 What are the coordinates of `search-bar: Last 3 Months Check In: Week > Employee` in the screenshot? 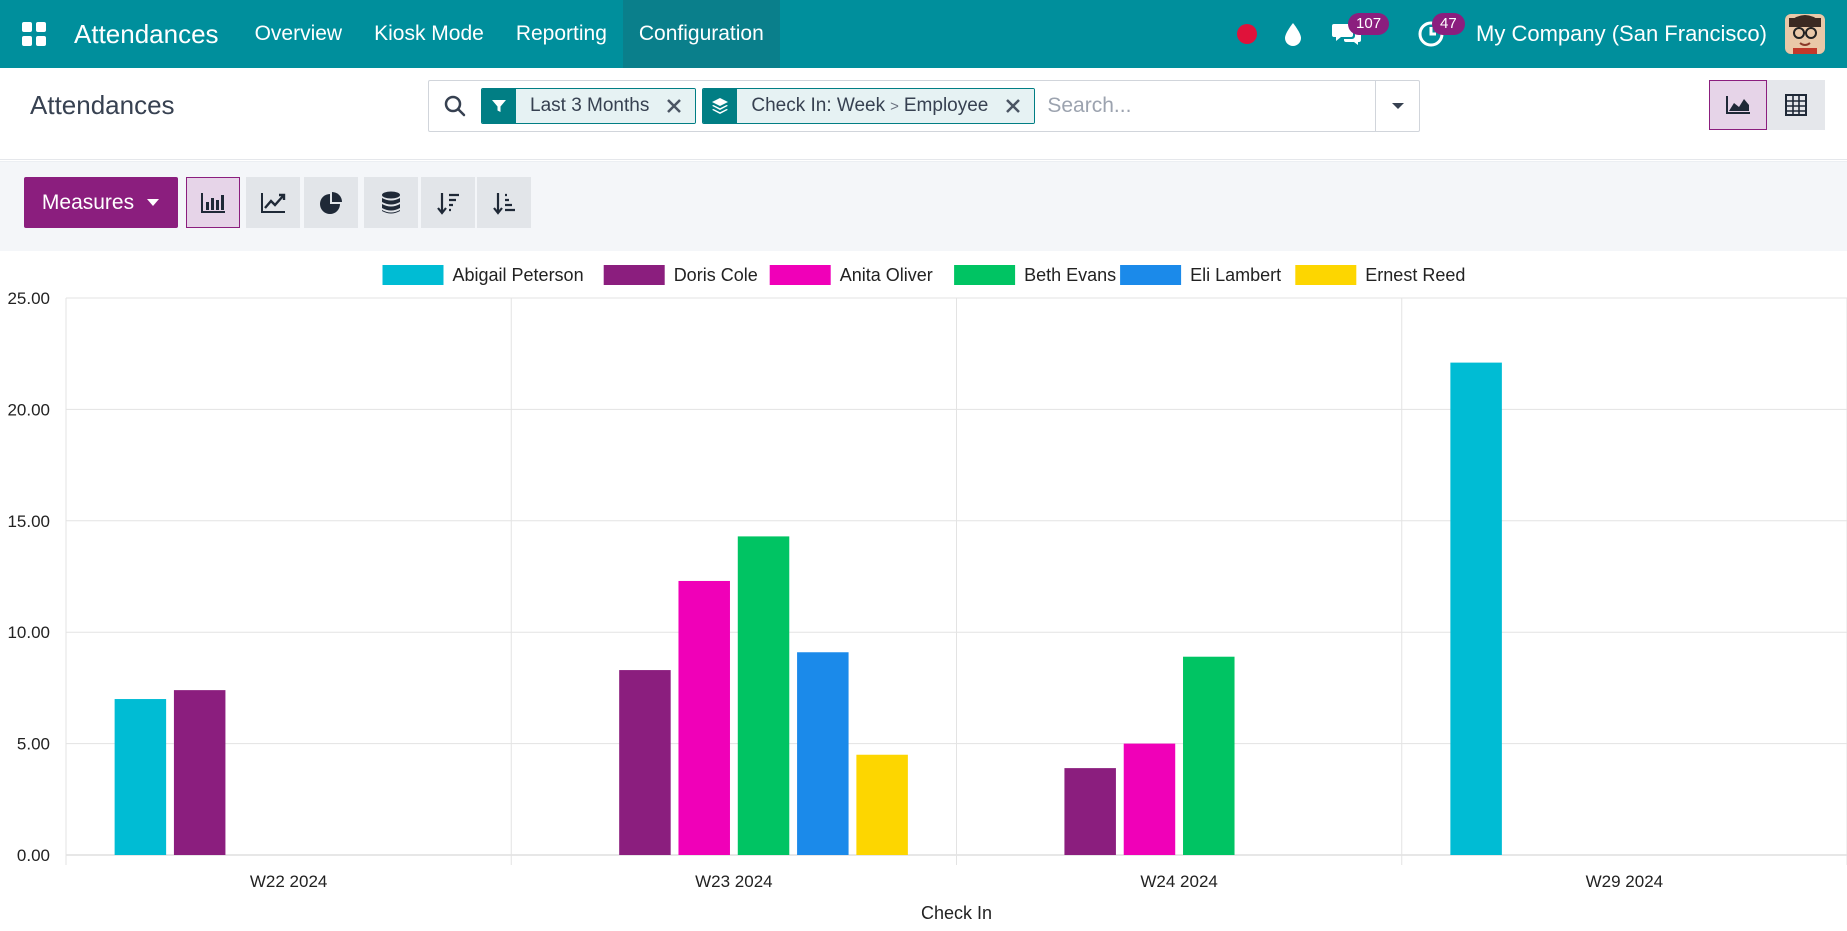 It's located at (924, 106).